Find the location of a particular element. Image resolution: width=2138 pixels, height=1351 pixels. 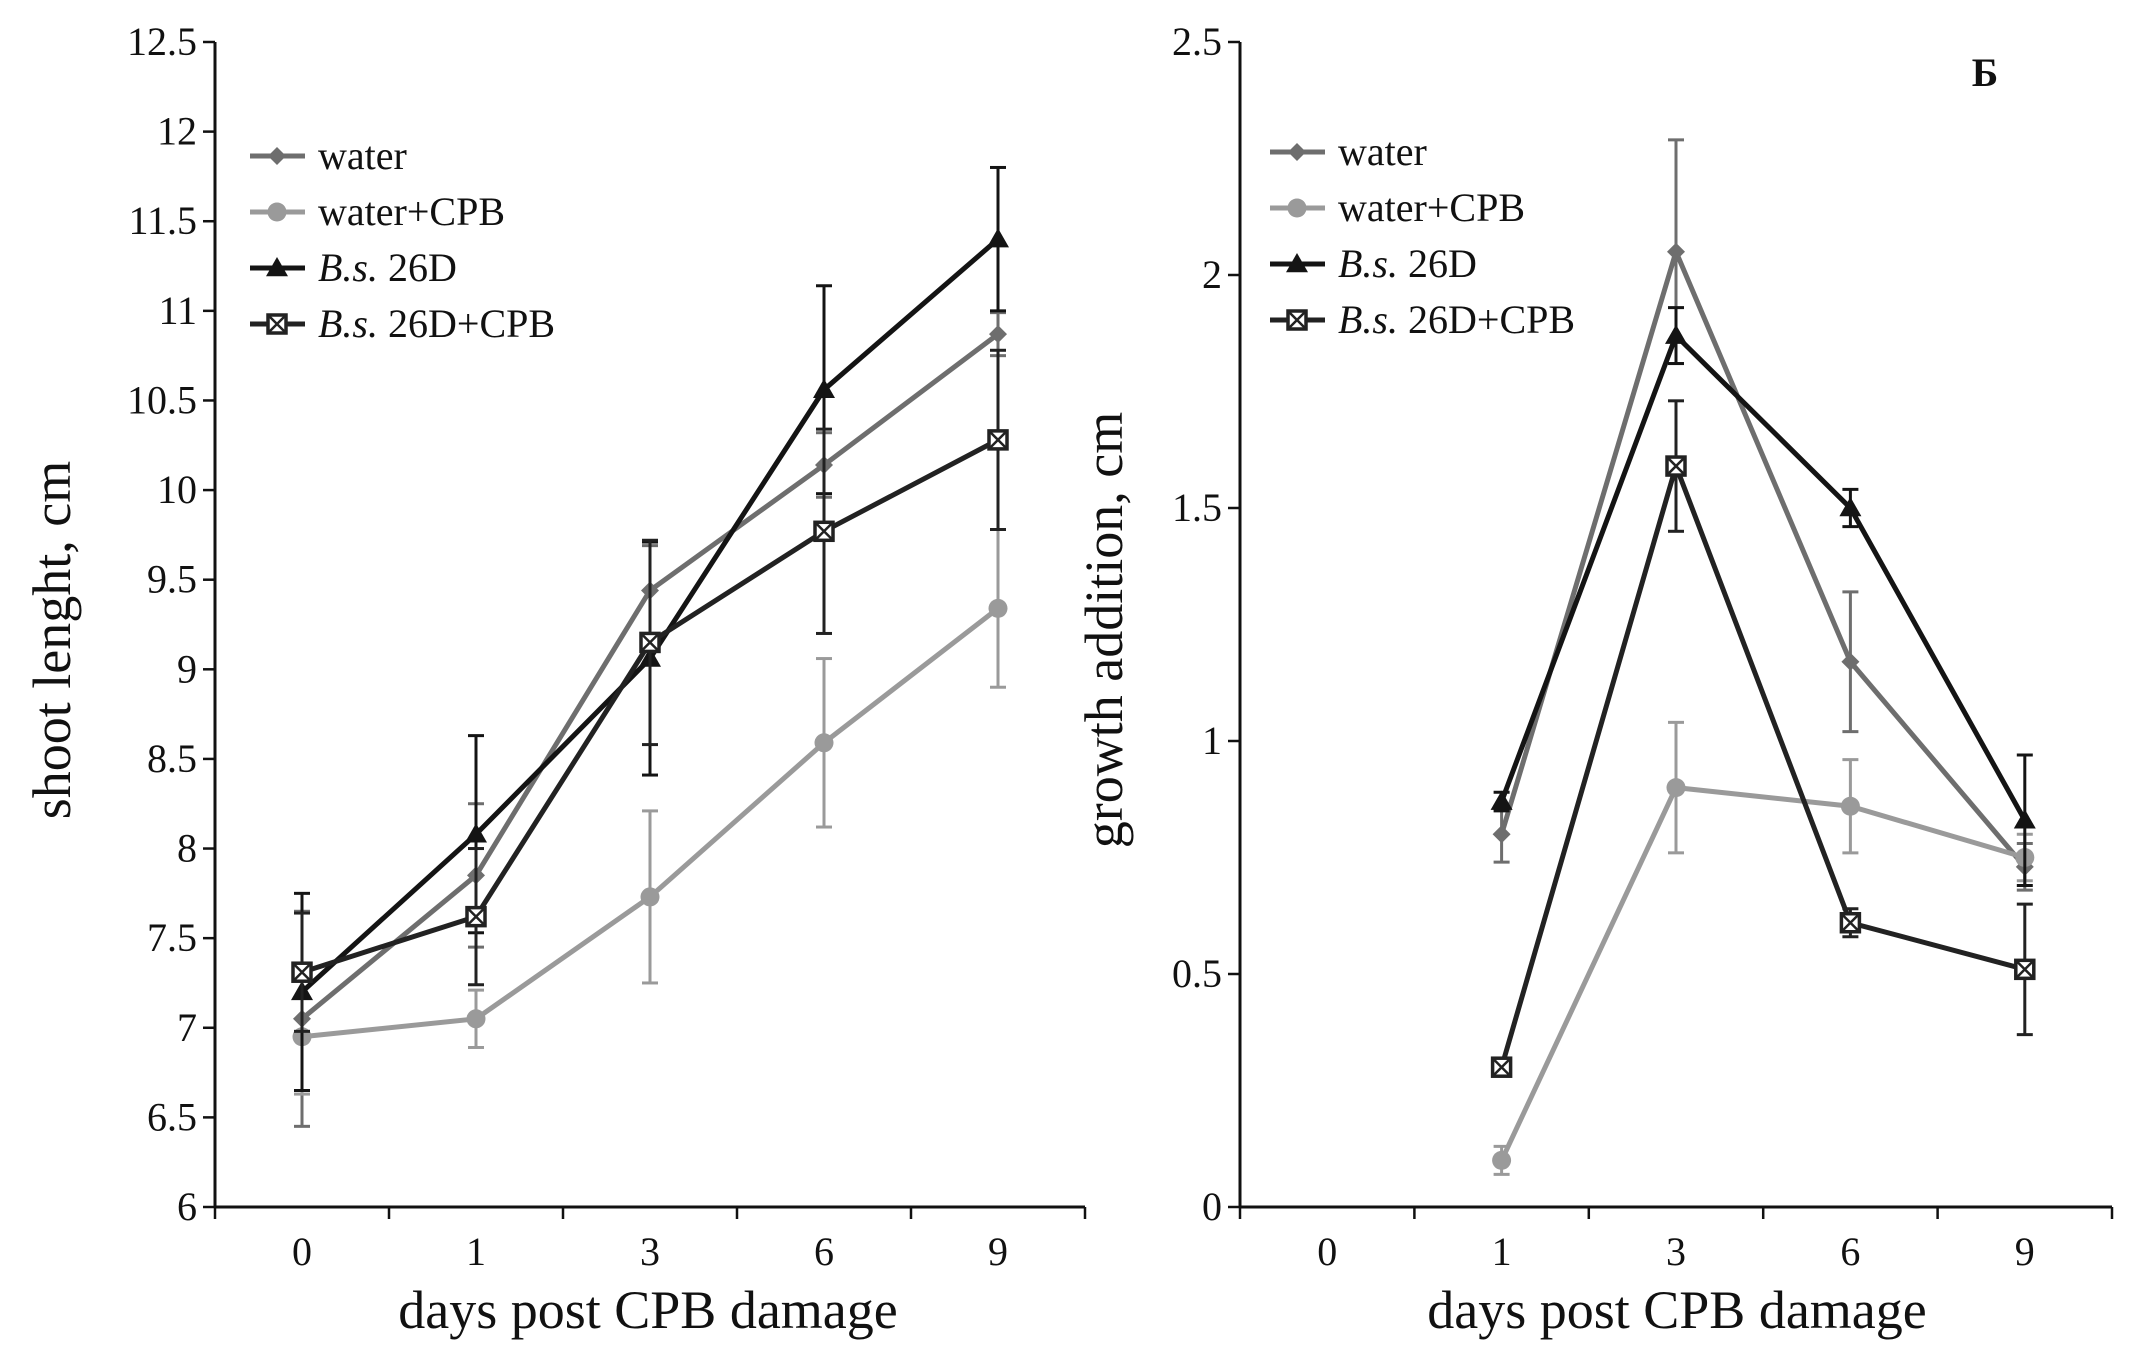

y-tick-label: 2 is located at coordinates (1212, 274).